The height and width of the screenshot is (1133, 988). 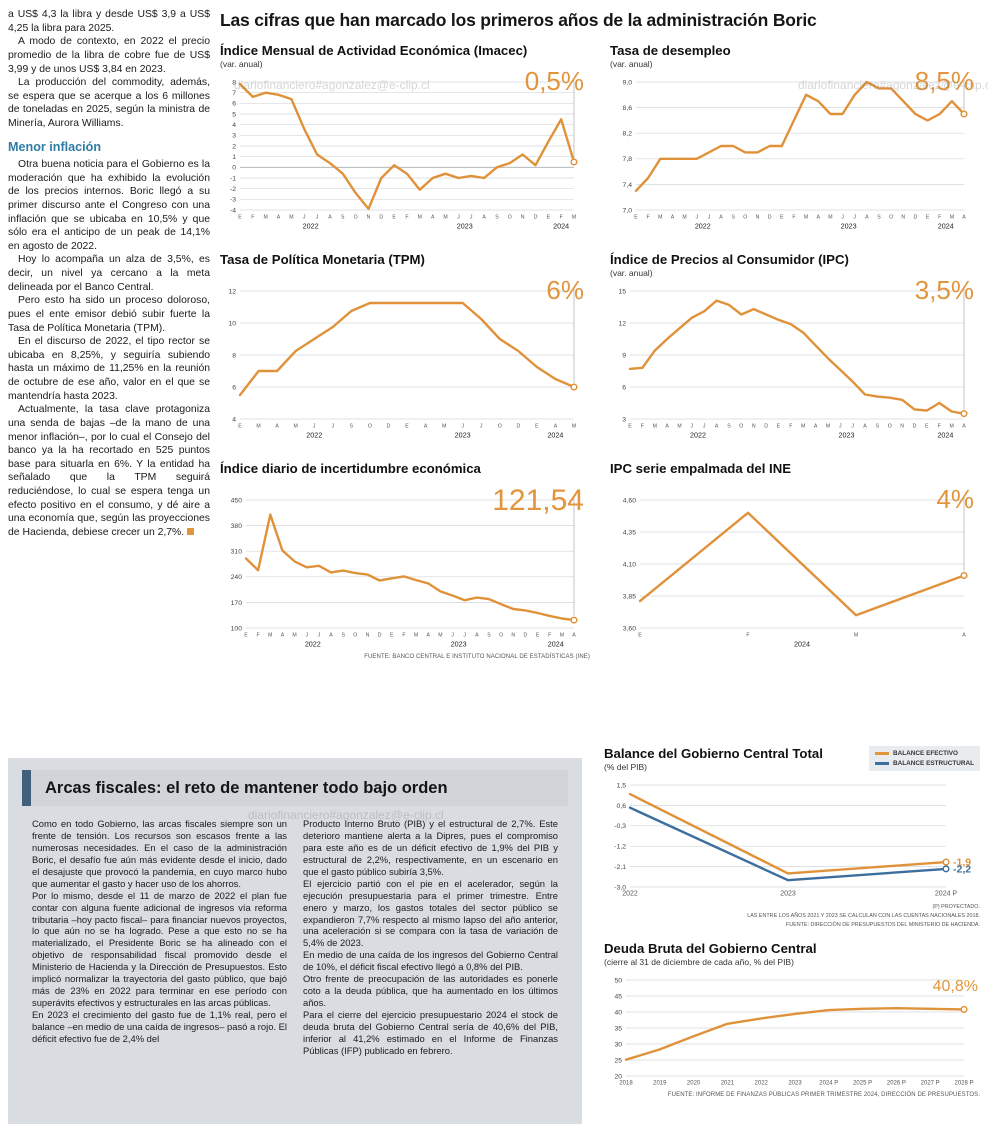 I want to click on svg-text: 4,60, so click(x=629, y=500).